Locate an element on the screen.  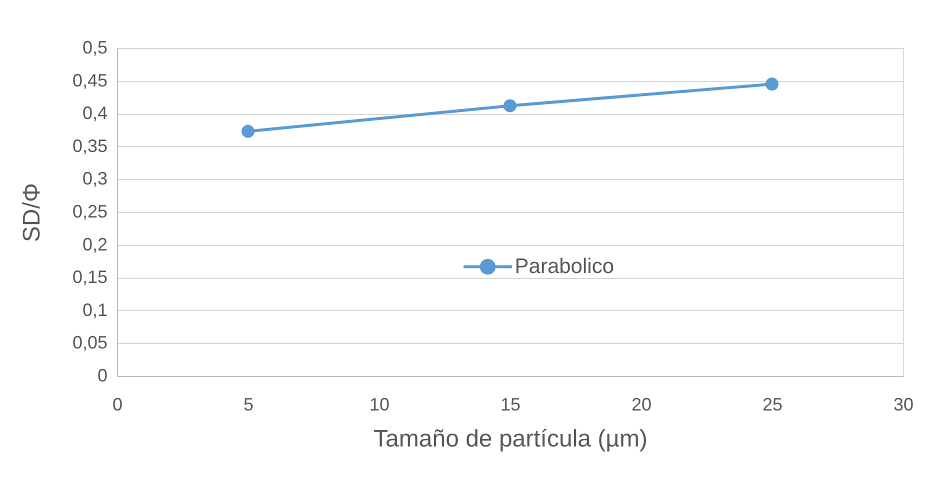
x-tick-label: 30 is located at coordinates (903, 404).